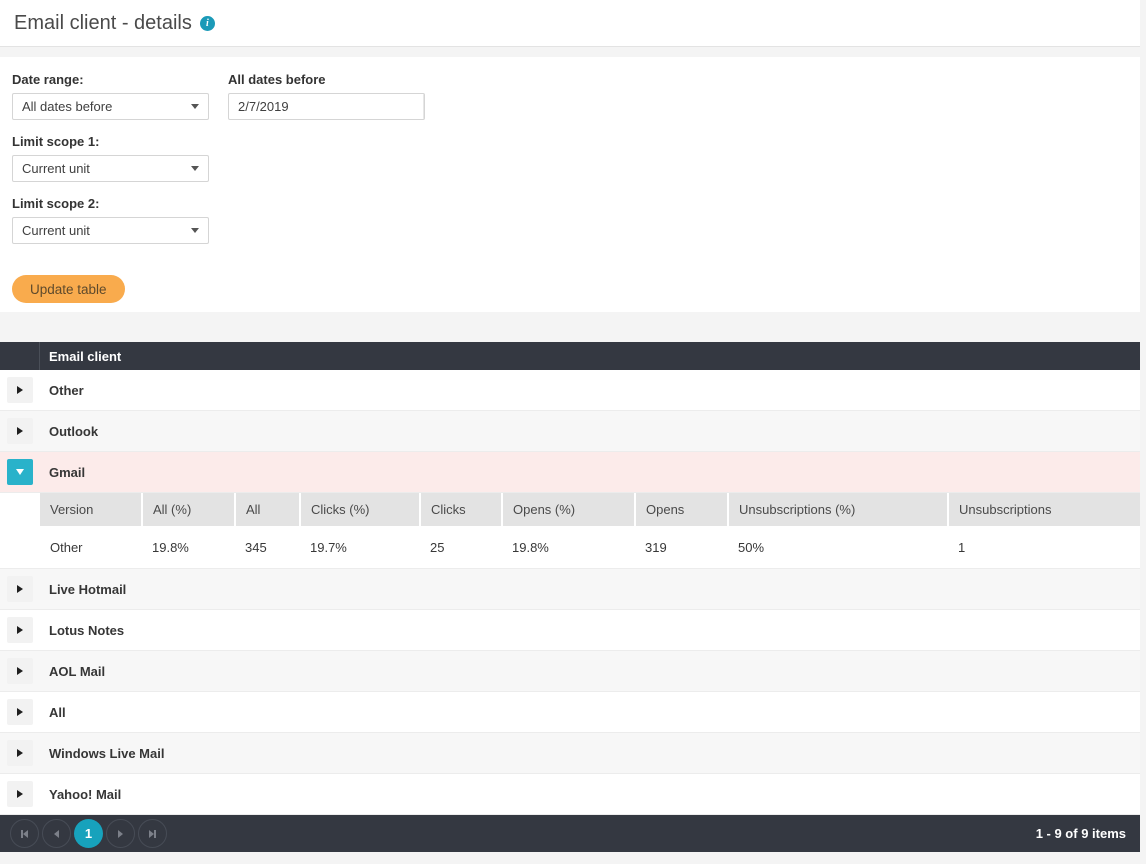 Image resolution: width=1146 pixels, height=864 pixels. I want to click on date-before-label: All dates before, so click(277, 79).